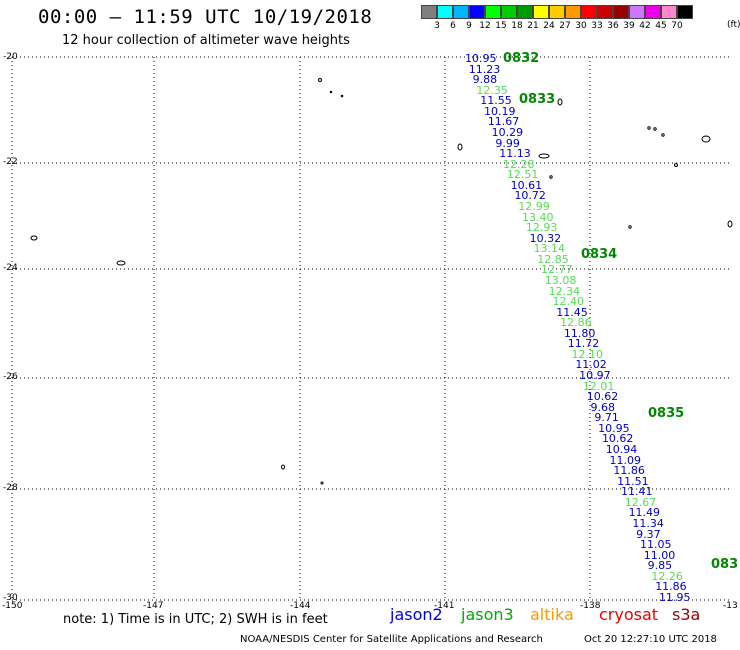 The image size is (740, 650). Describe the element at coordinates (521, 58) in the screenshot. I see `pass-label: 0832` at that location.